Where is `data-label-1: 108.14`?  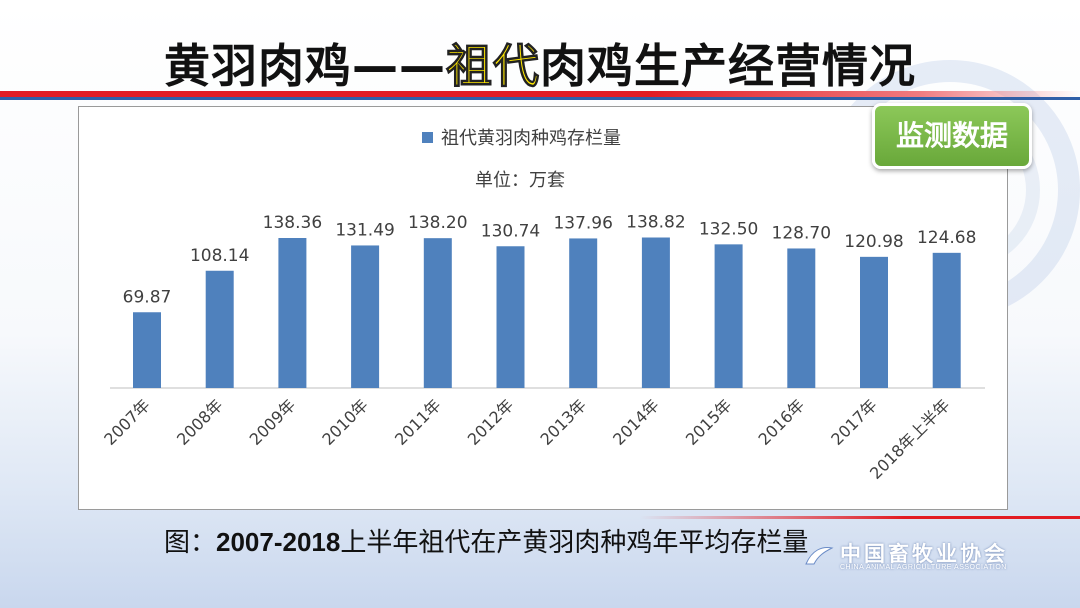 data-label-1: 108.14 is located at coordinates (219, 256).